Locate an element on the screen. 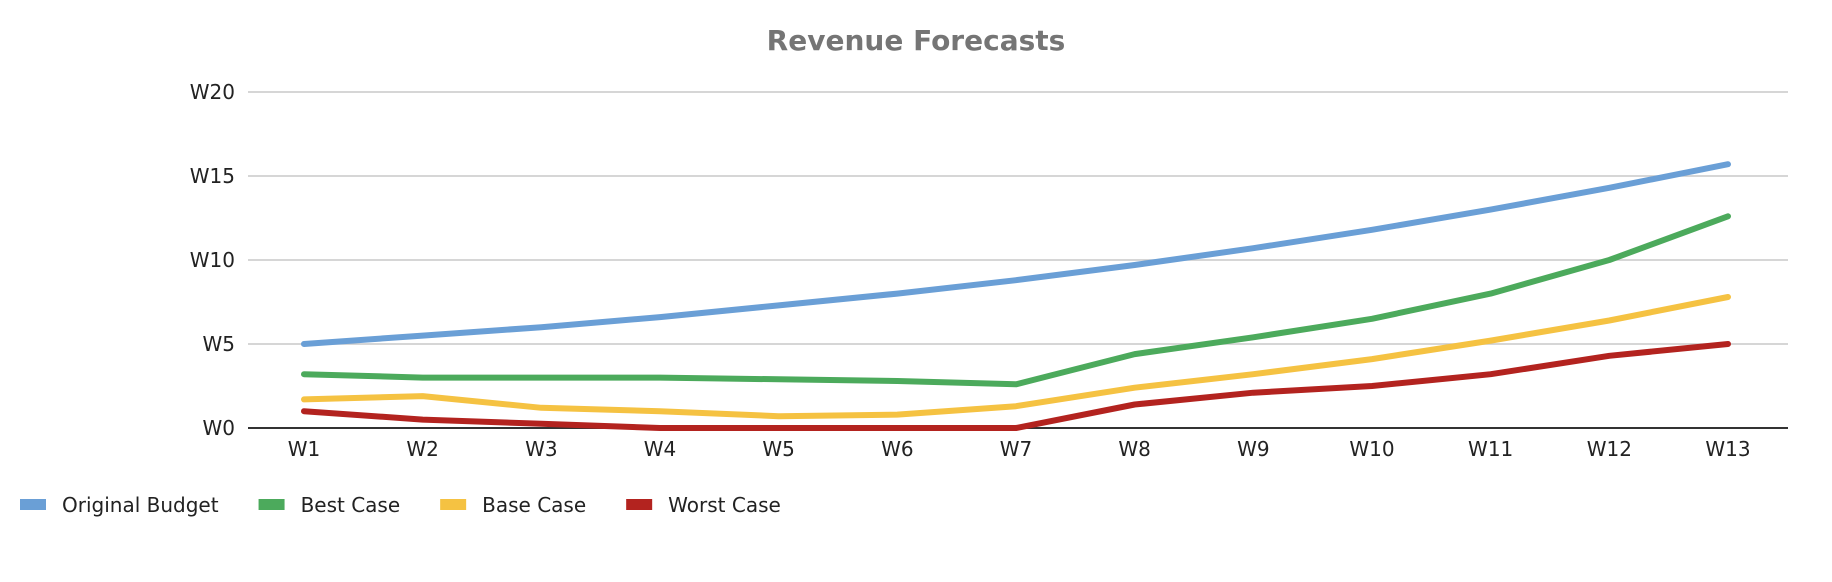  x-axis-ticks: W1 W2 W3 W4 W5 W6 W7 W8 W9 W10 W11 W12 W13 is located at coordinates (1019, 449).